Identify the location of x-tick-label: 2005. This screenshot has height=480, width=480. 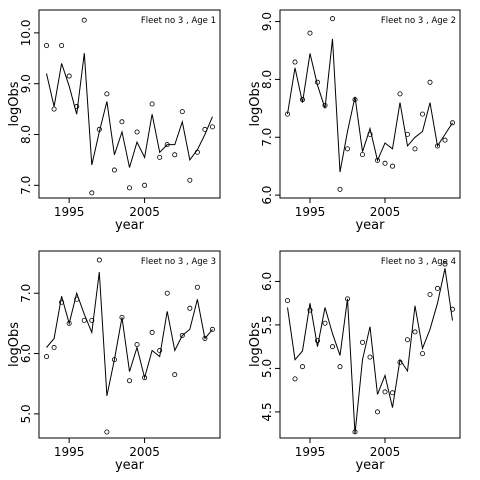
(144, 212).